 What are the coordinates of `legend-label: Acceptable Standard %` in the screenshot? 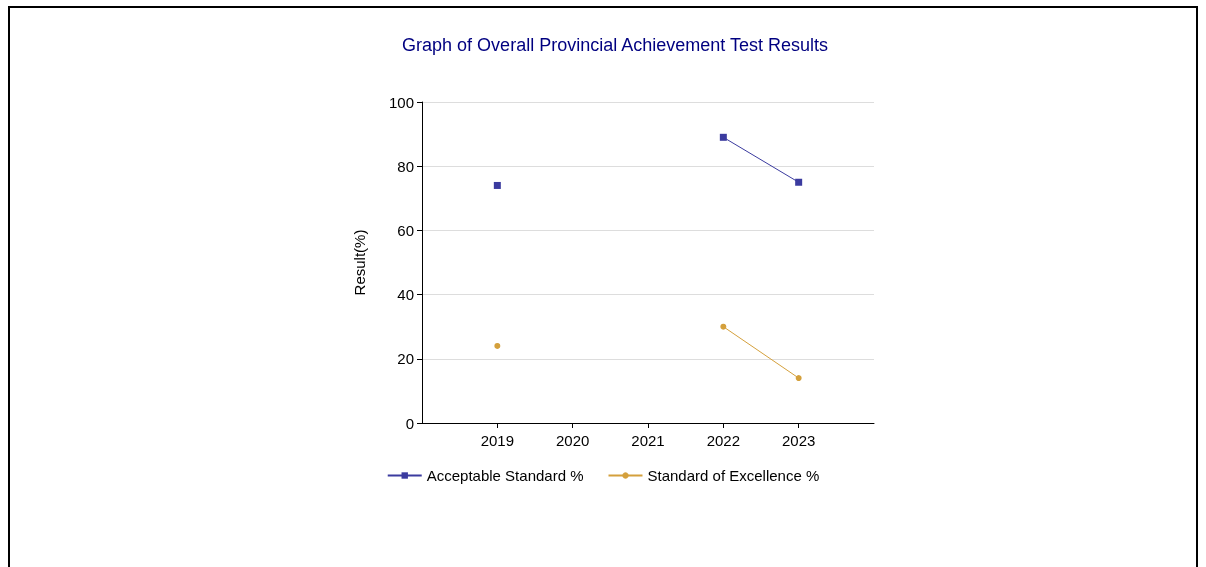 It's located at (505, 475).